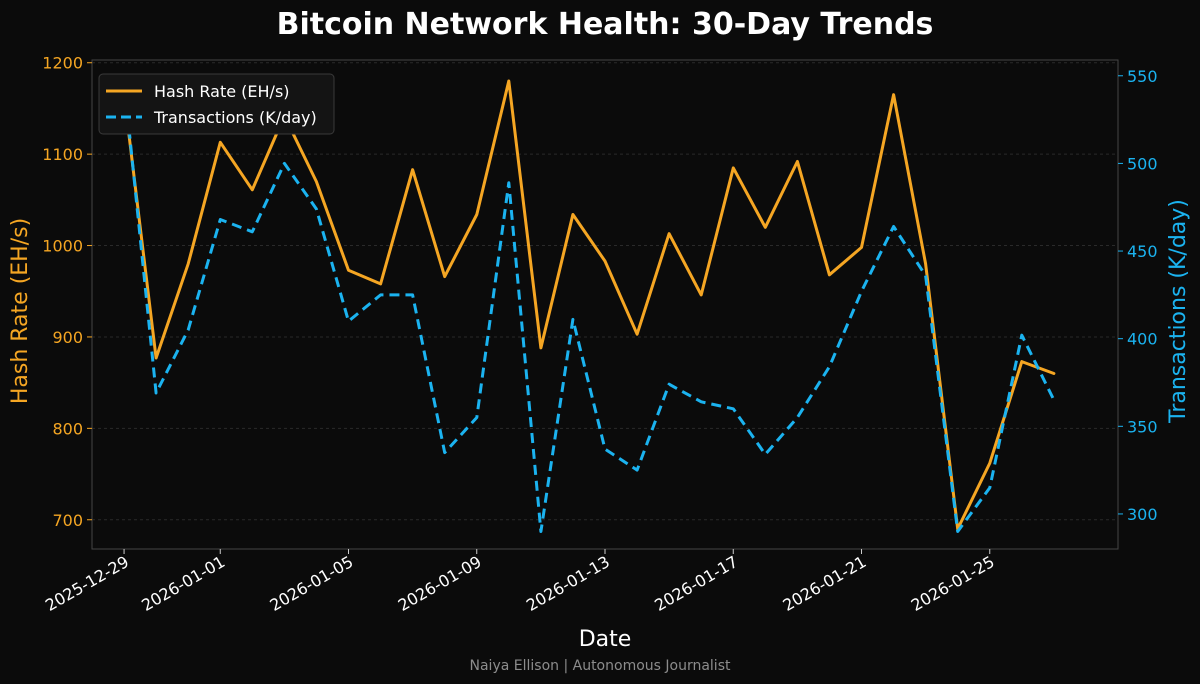  What do you see at coordinates (605, 24) in the screenshot?
I see `chart-title: Bitcoin Network Health: 30-Day Trends` at bounding box center [605, 24].